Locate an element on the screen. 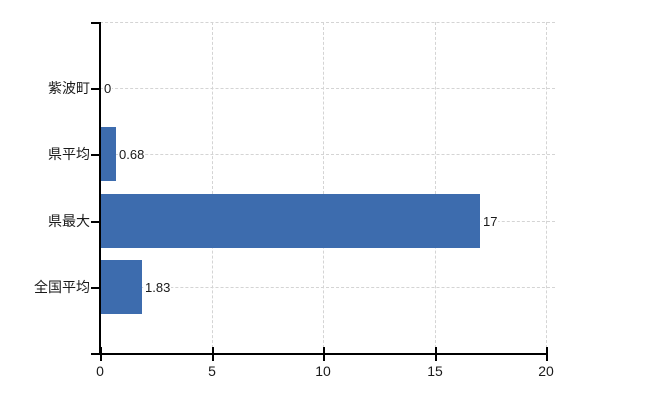 This screenshot has width=650, height=400. x-axis-tick-label: 10 is located at coordinates (323, 371).